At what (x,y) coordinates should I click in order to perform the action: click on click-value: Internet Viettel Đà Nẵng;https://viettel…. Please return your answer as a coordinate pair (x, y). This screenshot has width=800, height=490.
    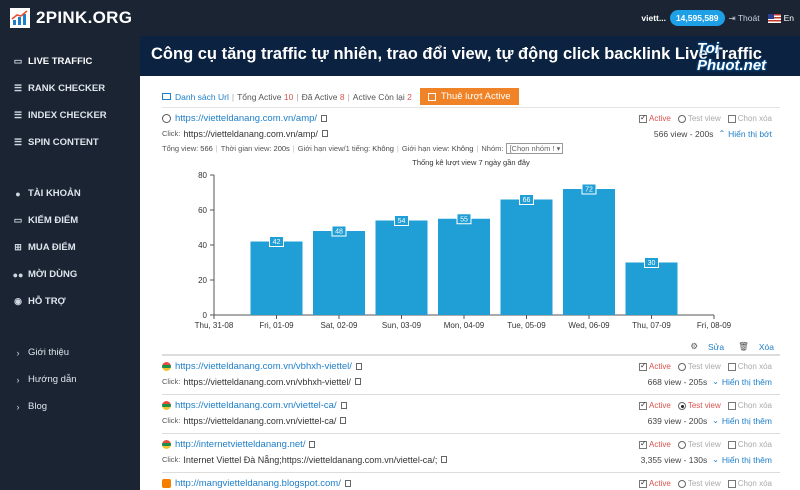
    Looking at the image, I should click on (310, 459).